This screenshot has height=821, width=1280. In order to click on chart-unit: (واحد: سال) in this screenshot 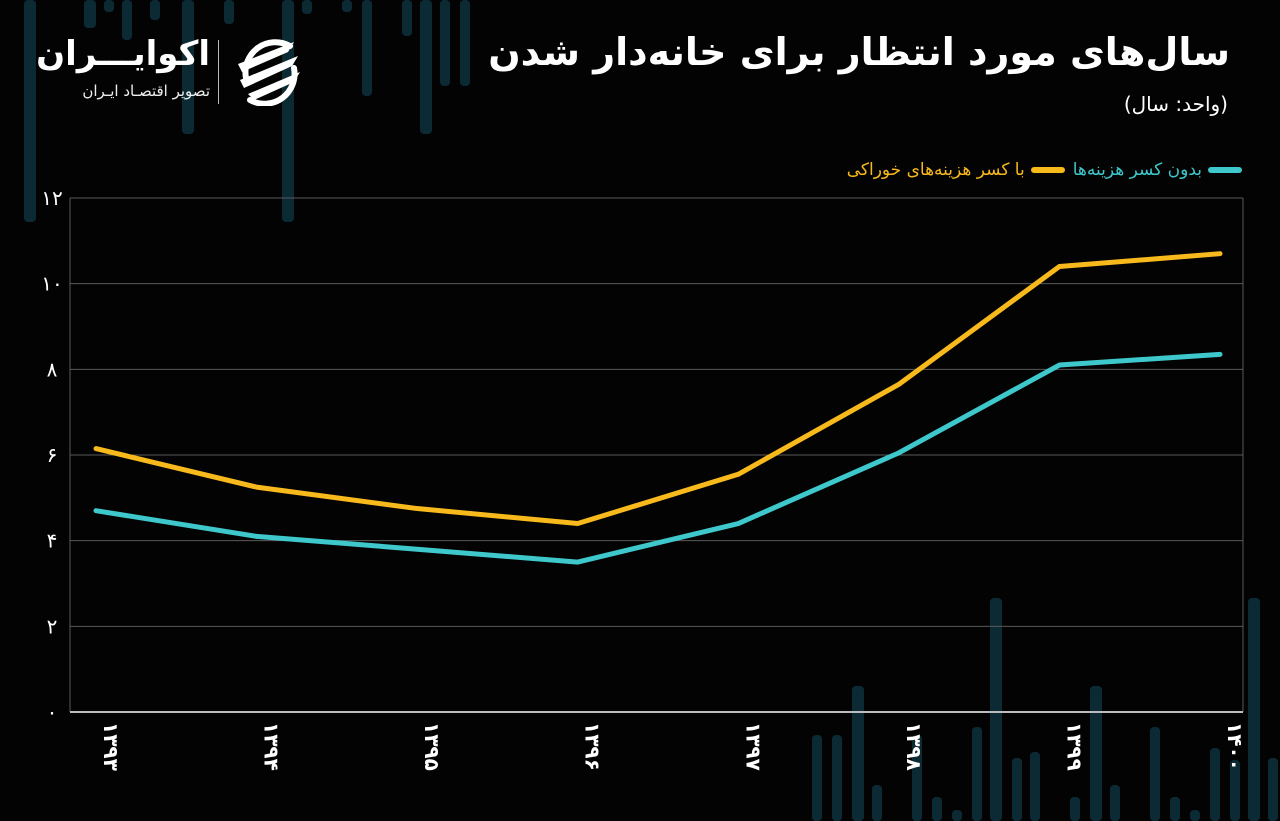, I will do `click(1175, 104)`.